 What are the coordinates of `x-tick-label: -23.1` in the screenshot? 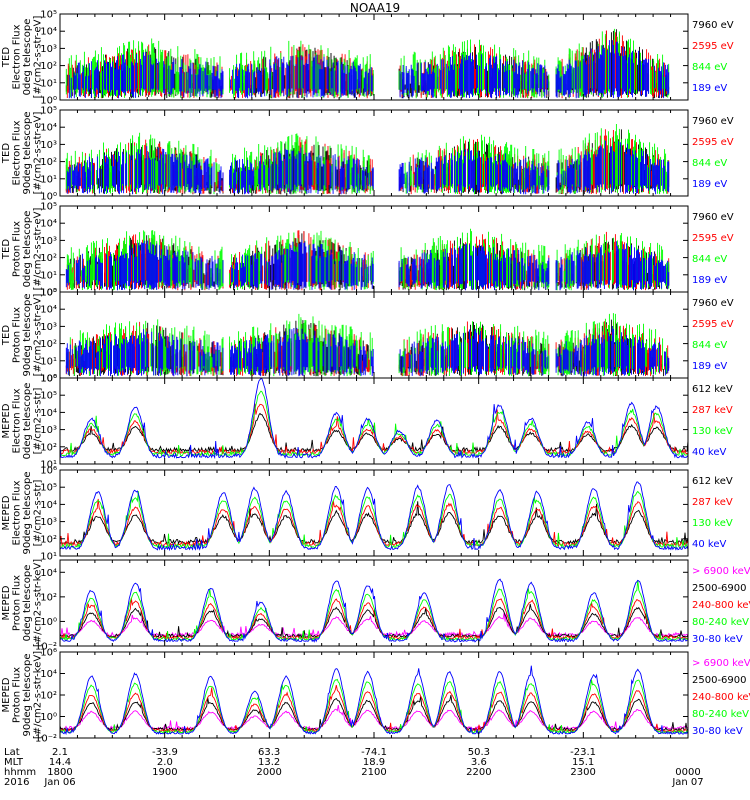 It's located at (583, 752).